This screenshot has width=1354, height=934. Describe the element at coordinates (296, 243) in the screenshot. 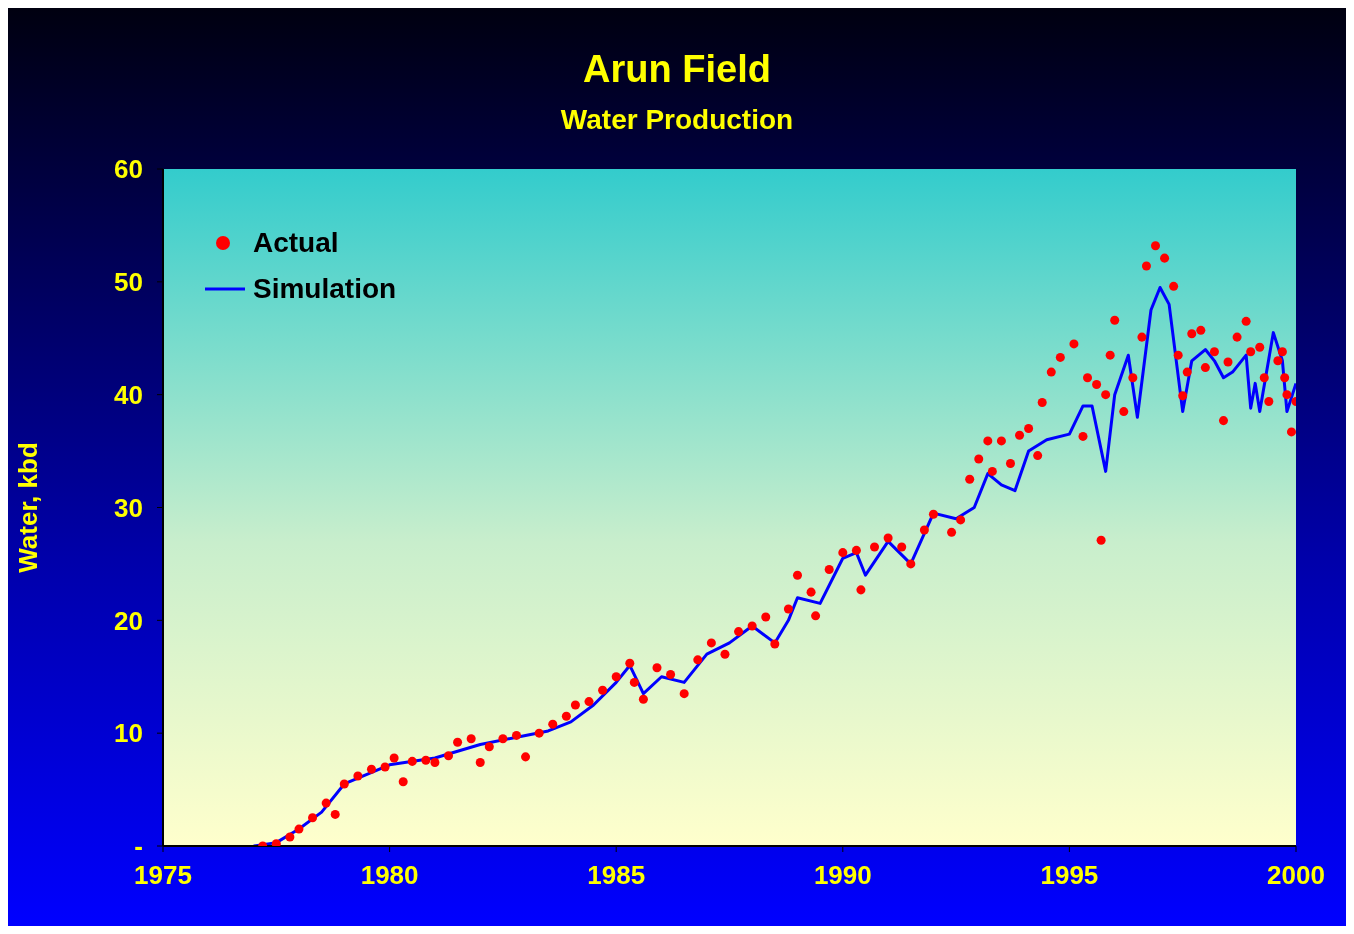

I see `legend-label: Actual` at that location.